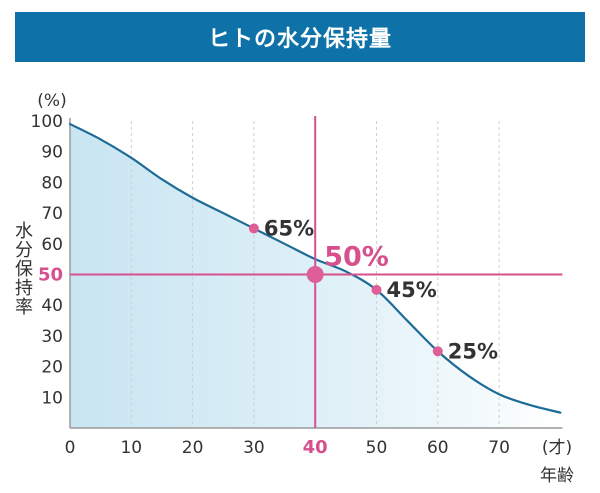  I want to click on chart-title: ヒトの水分保持量, so click(299, 39).